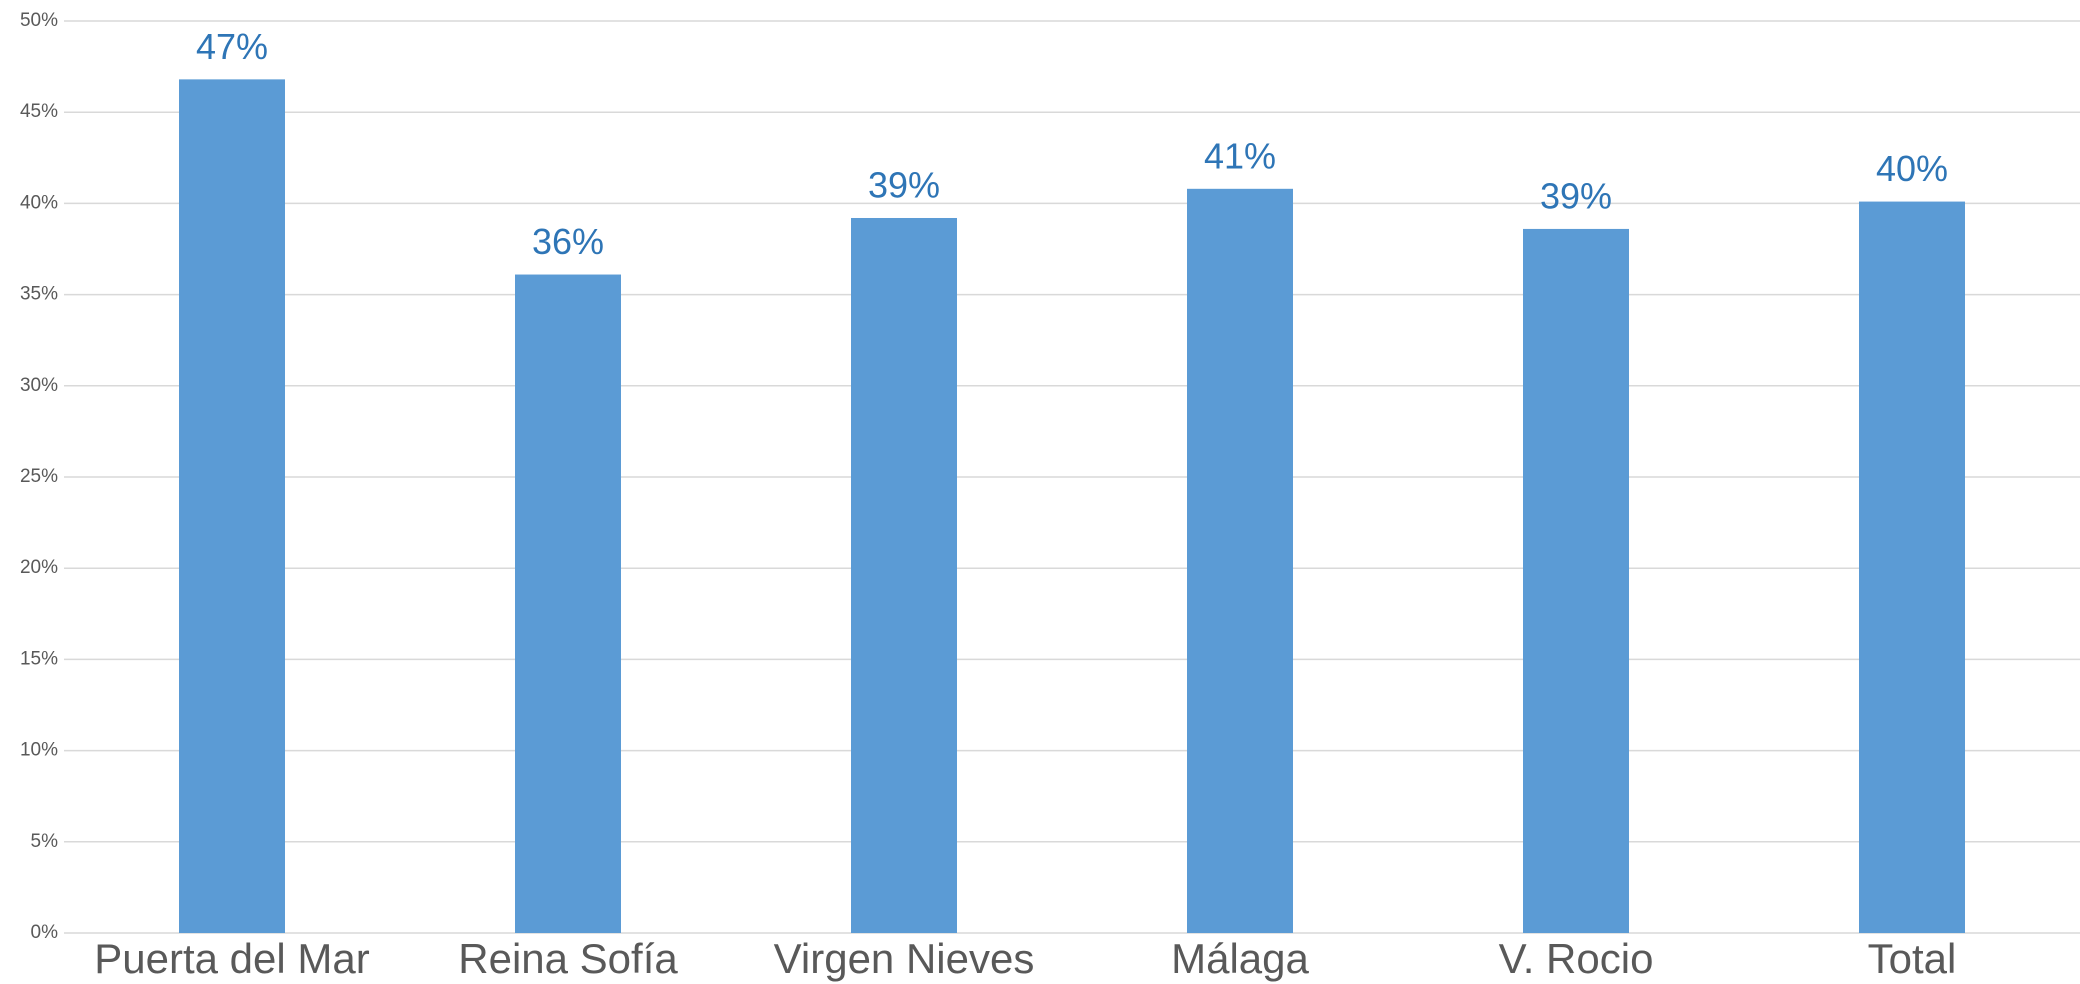  I want to click on x-tick-label: Virgen Nieves, so click(904, 958).